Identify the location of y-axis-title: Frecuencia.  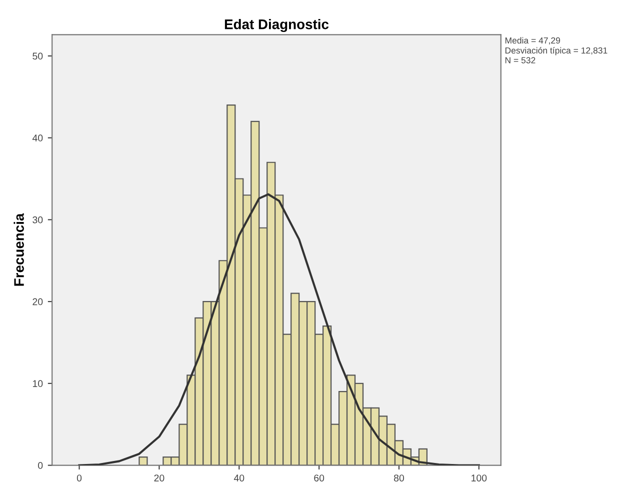
(19, 249).